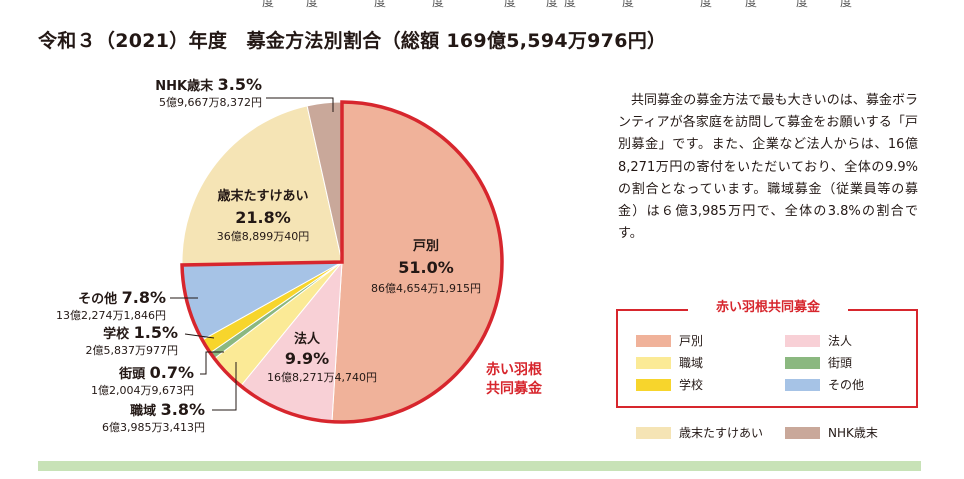  I want to click on legend-item-kobetsu: 戸別, so click(669, 340).